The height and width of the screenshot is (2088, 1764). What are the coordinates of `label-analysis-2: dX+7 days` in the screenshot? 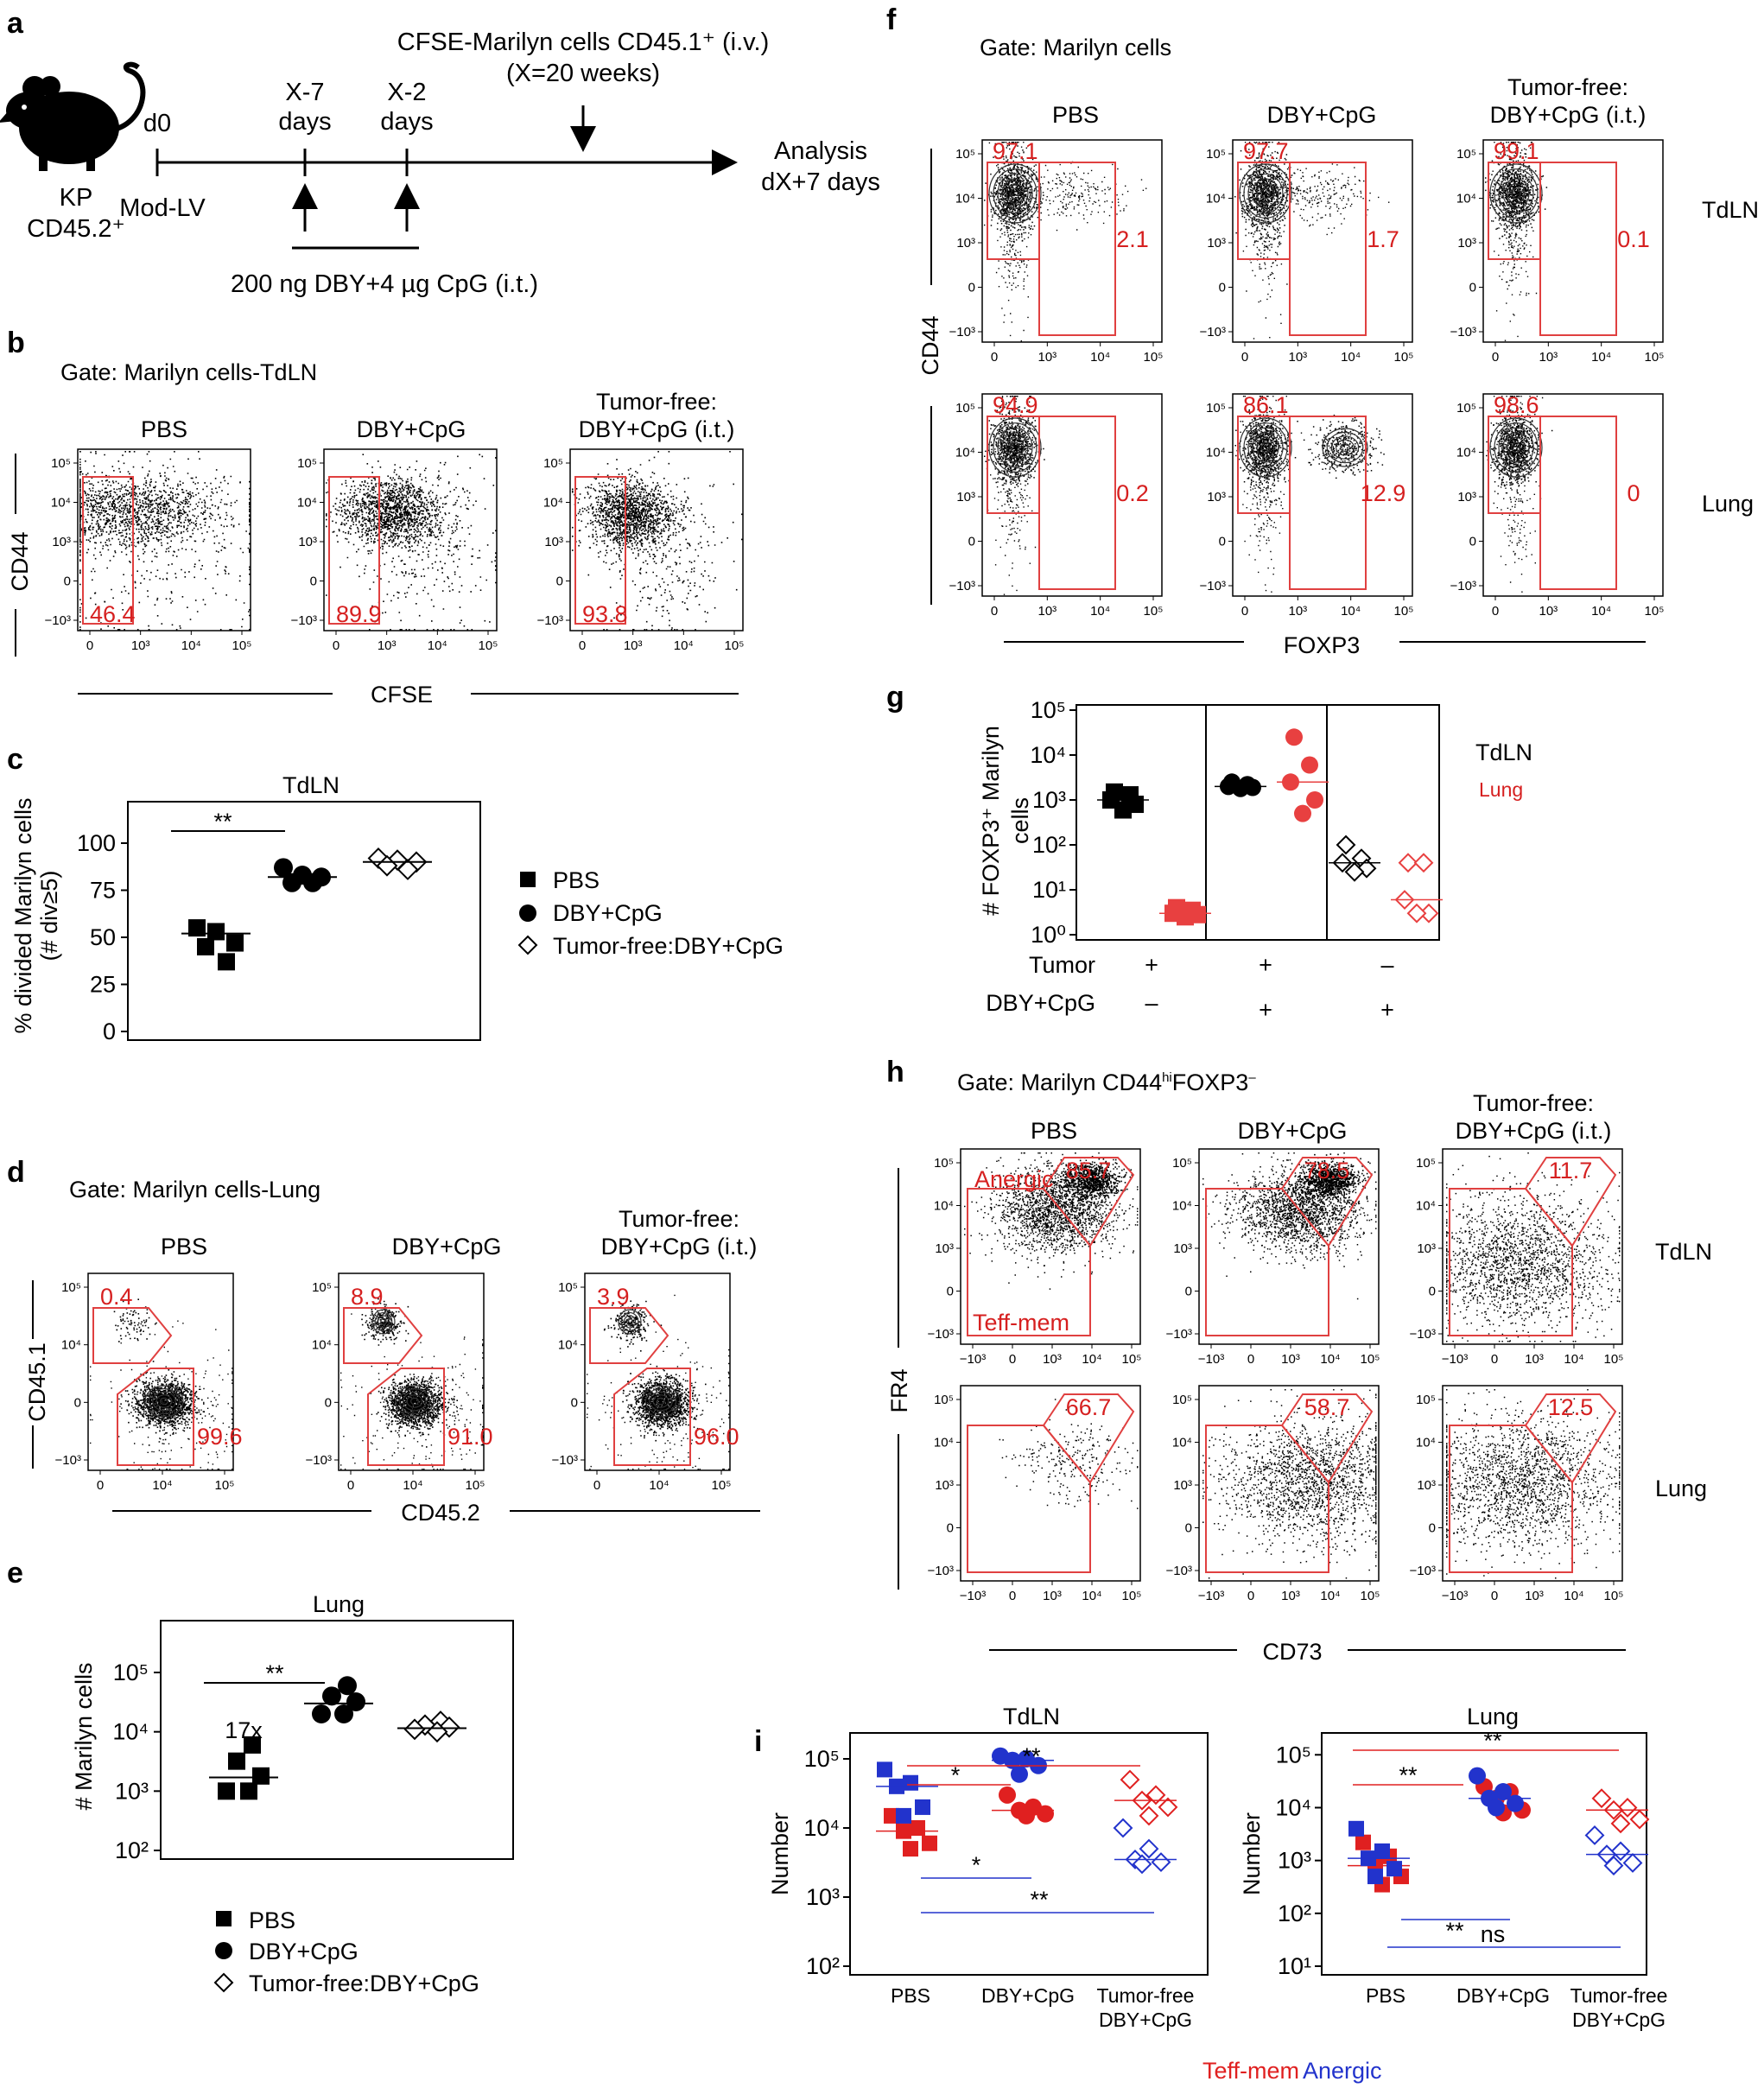 It's located at (820, 182).